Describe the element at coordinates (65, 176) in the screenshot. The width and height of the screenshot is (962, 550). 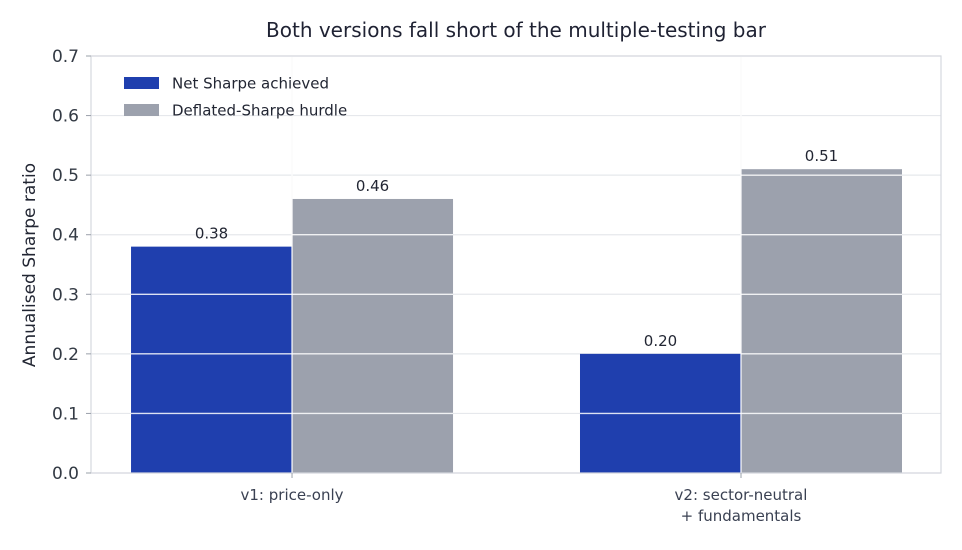
I see `y-tick-label: 0.5` at that location.